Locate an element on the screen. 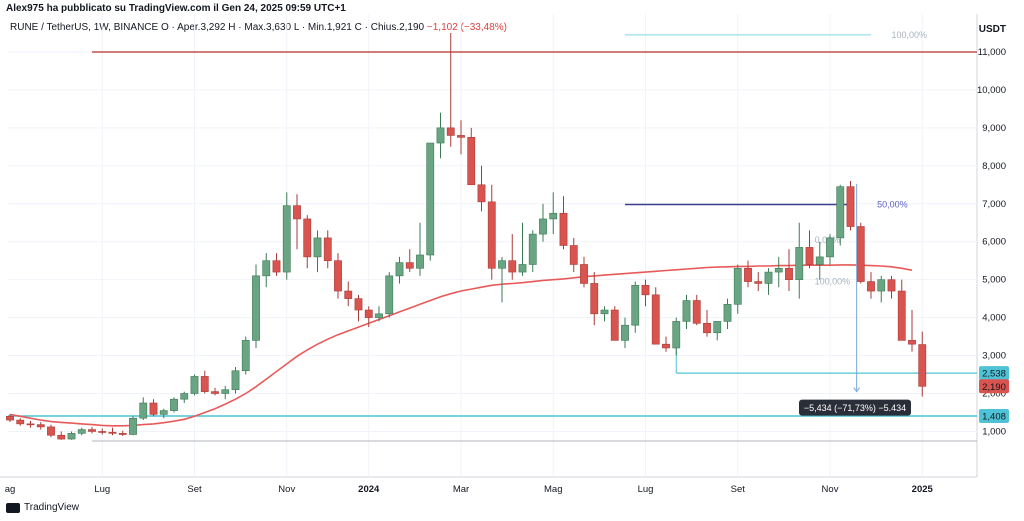  y-tick-label: 9,000 is located at coordinates (994, 128).